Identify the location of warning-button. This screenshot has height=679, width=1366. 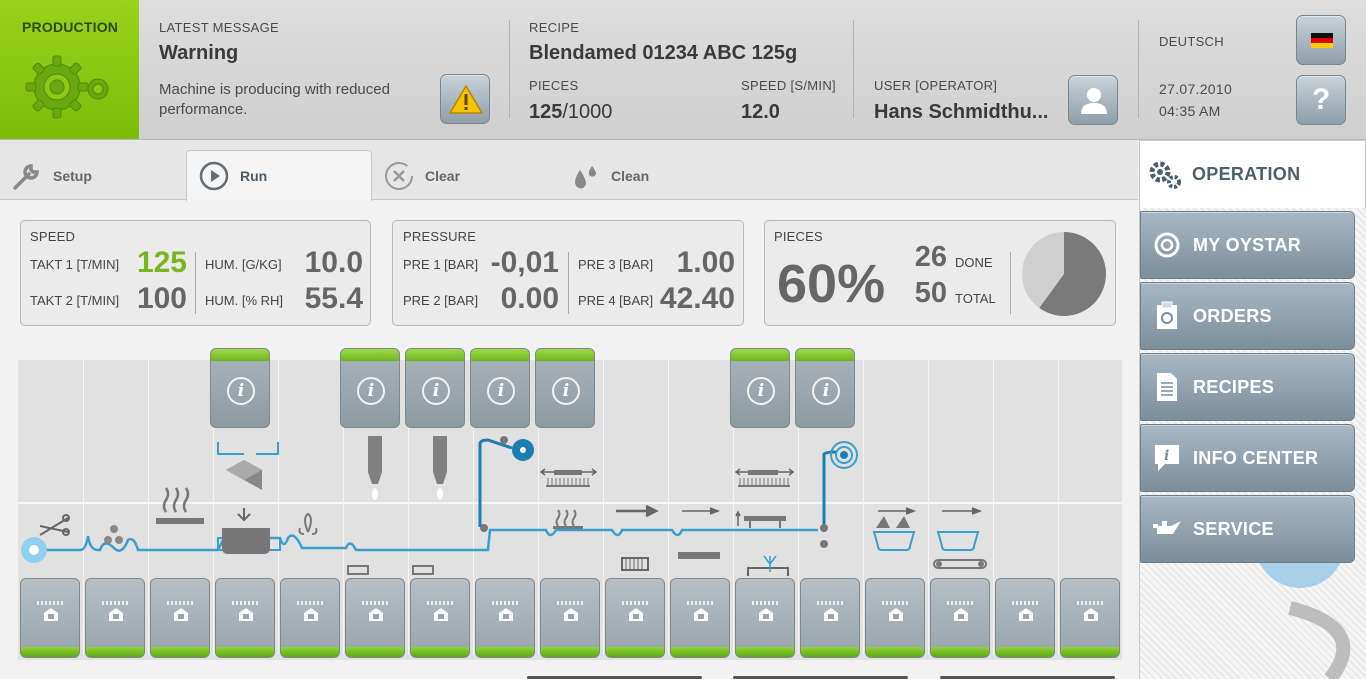
(465, 99).